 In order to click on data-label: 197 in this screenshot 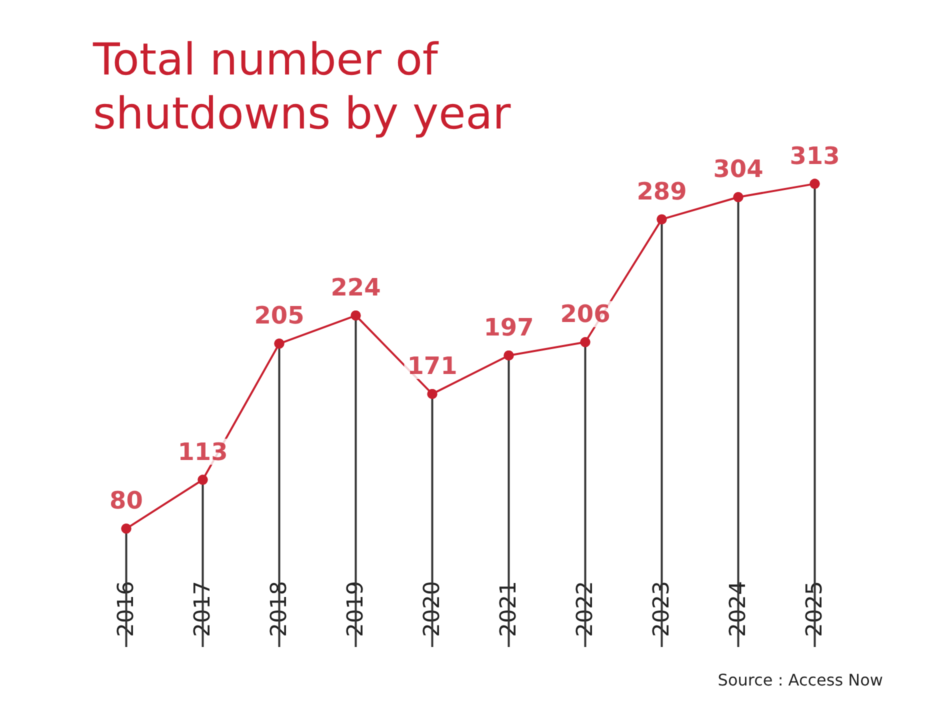, I will do `click(509, 327)`.